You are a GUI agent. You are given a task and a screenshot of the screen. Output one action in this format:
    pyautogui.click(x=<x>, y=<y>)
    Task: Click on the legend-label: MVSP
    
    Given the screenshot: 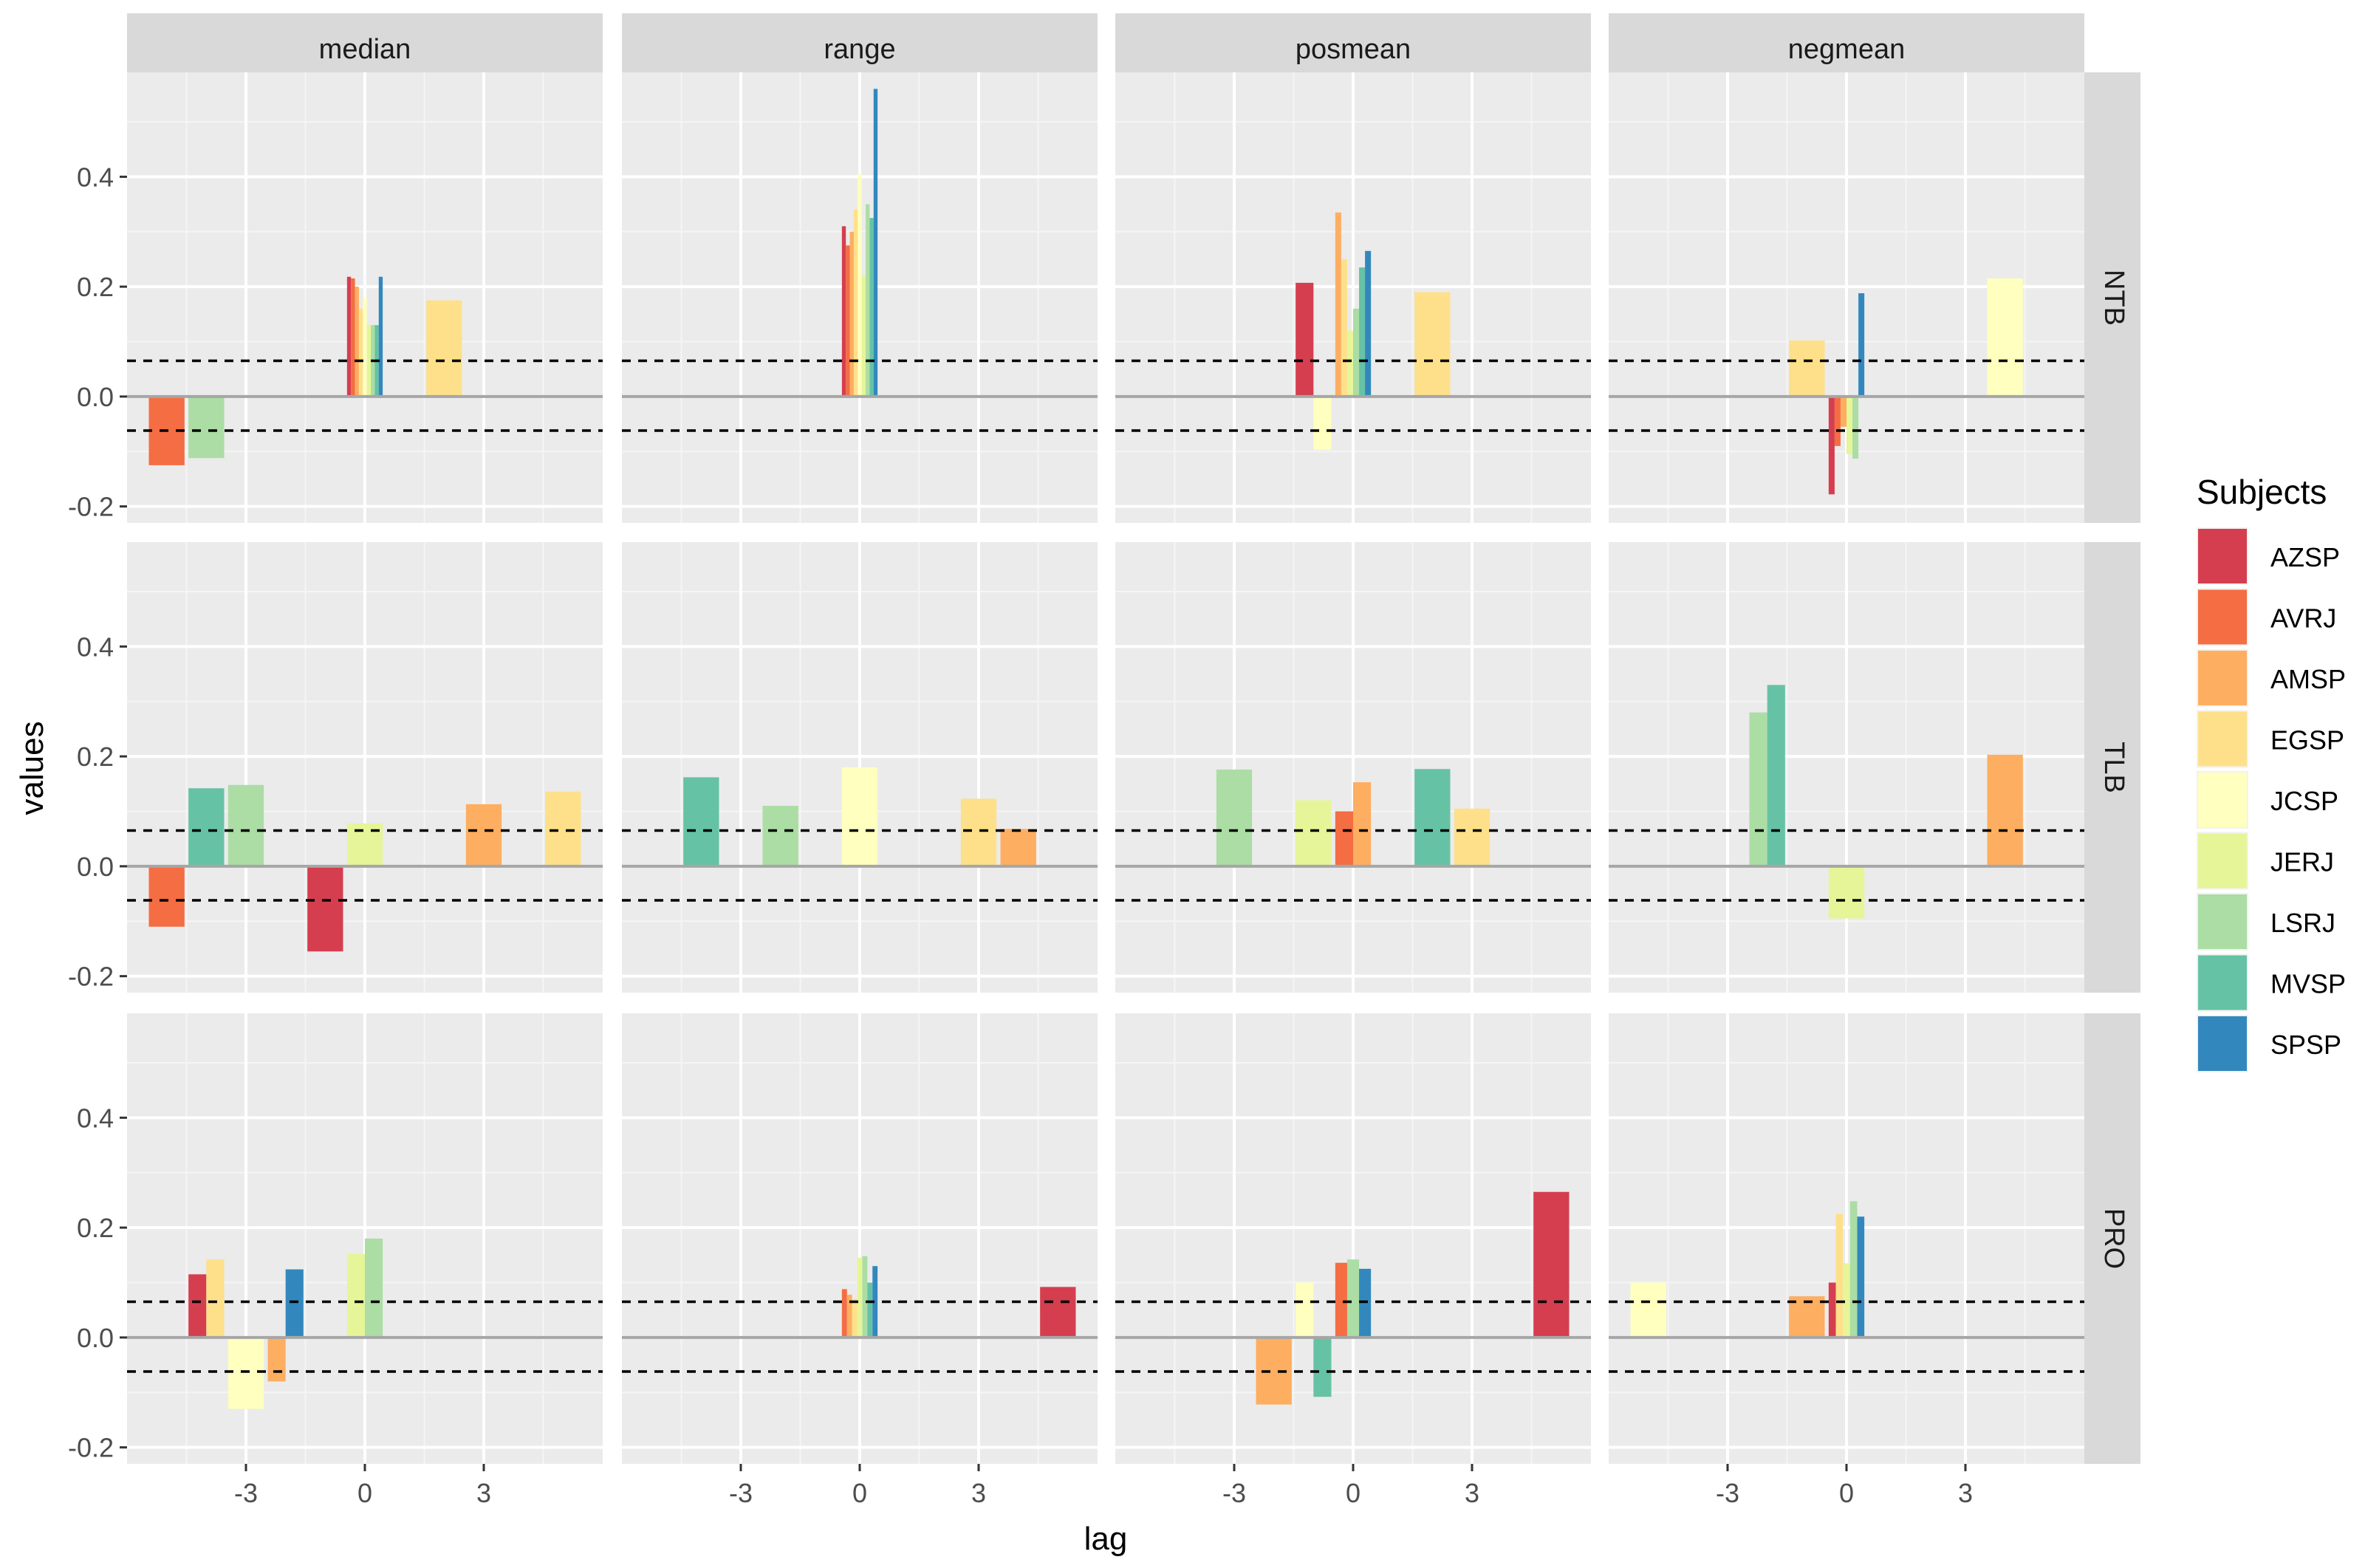 What is the action you would take?
    pyautogui.click(x=2308, y=984)
    